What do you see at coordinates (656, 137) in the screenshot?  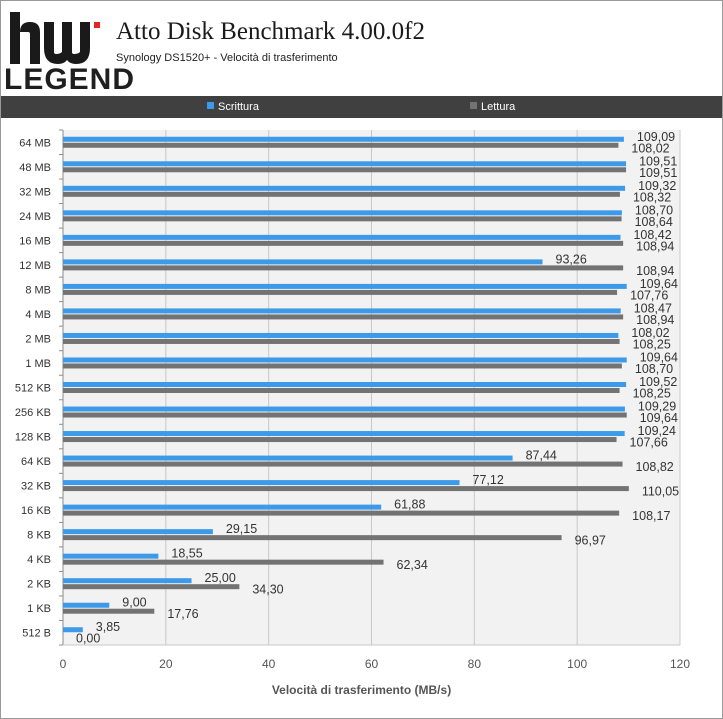 I see `data-label-scrittura: 109,09` at bounding box center [656, 137].